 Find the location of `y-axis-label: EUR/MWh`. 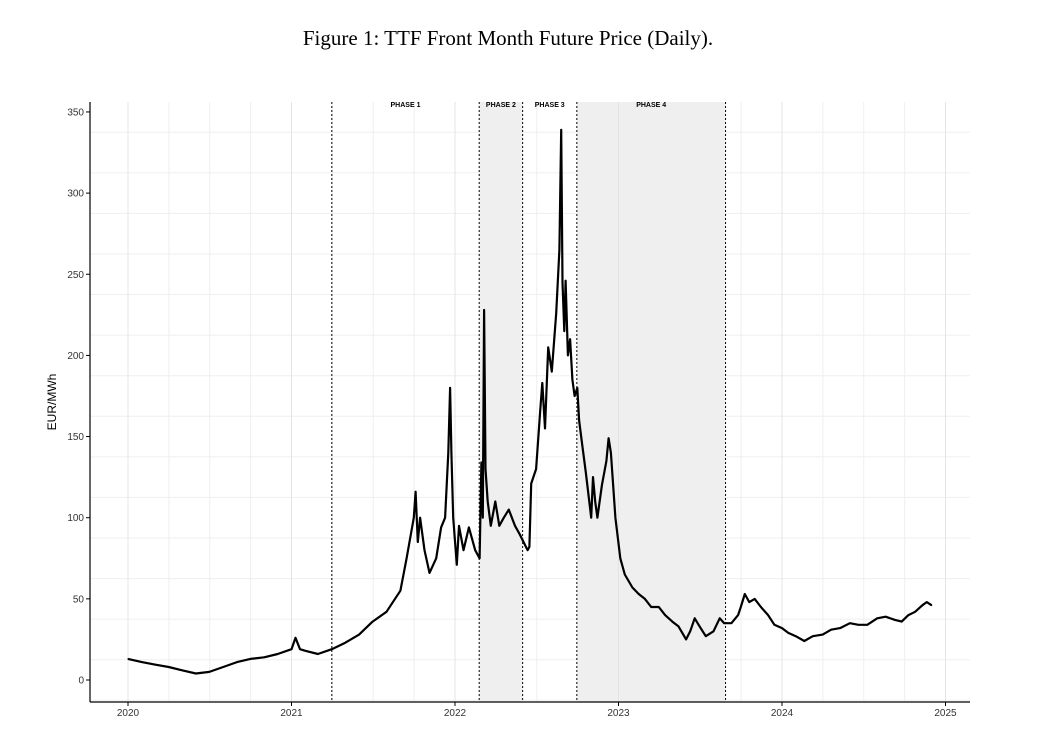

y-axis-label: EUR/MWh is located at coordinates (52, 402).